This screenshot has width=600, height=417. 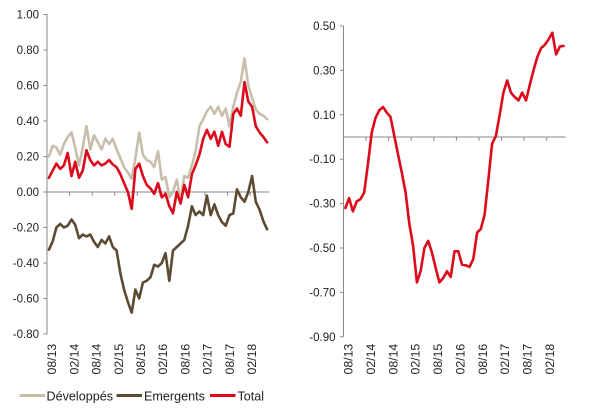 I want to click on svg-text: 0.30, so click(x=324, y=71).